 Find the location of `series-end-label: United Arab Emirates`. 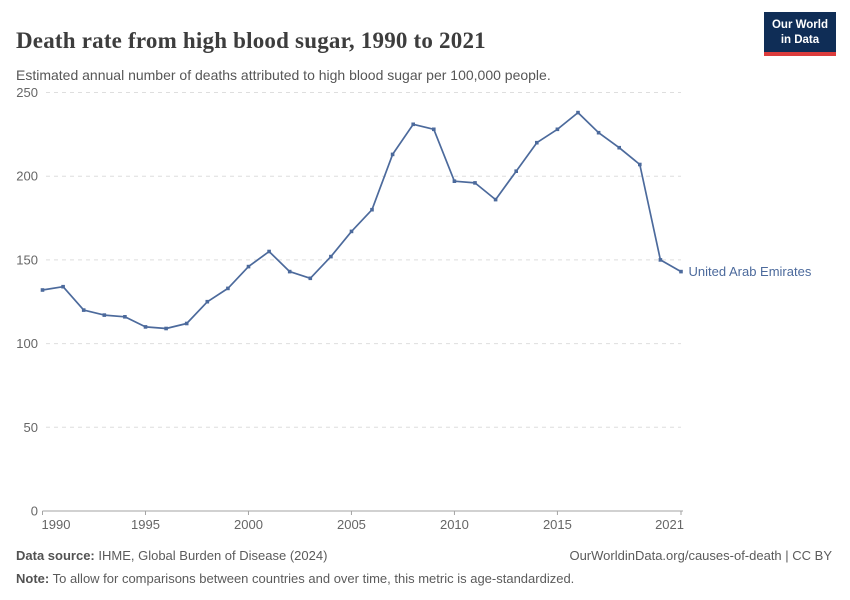

series-end-label: United Arab Emirates is located at coordinates (750, 271).